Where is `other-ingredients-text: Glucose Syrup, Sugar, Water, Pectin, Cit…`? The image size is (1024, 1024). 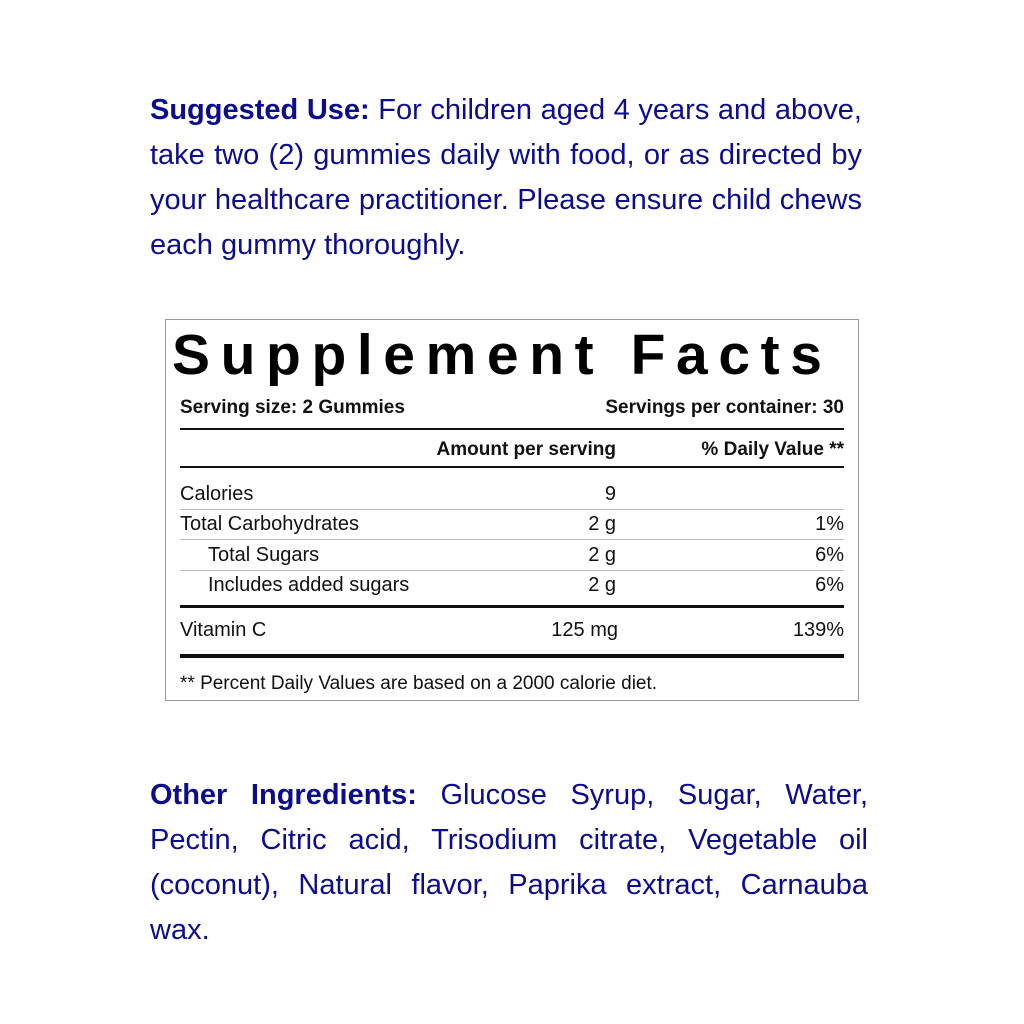 other-ingredients-text: Glucose Syrup, Sugar, Water, Pectin, Cit… is located at coordinates (509, 862).